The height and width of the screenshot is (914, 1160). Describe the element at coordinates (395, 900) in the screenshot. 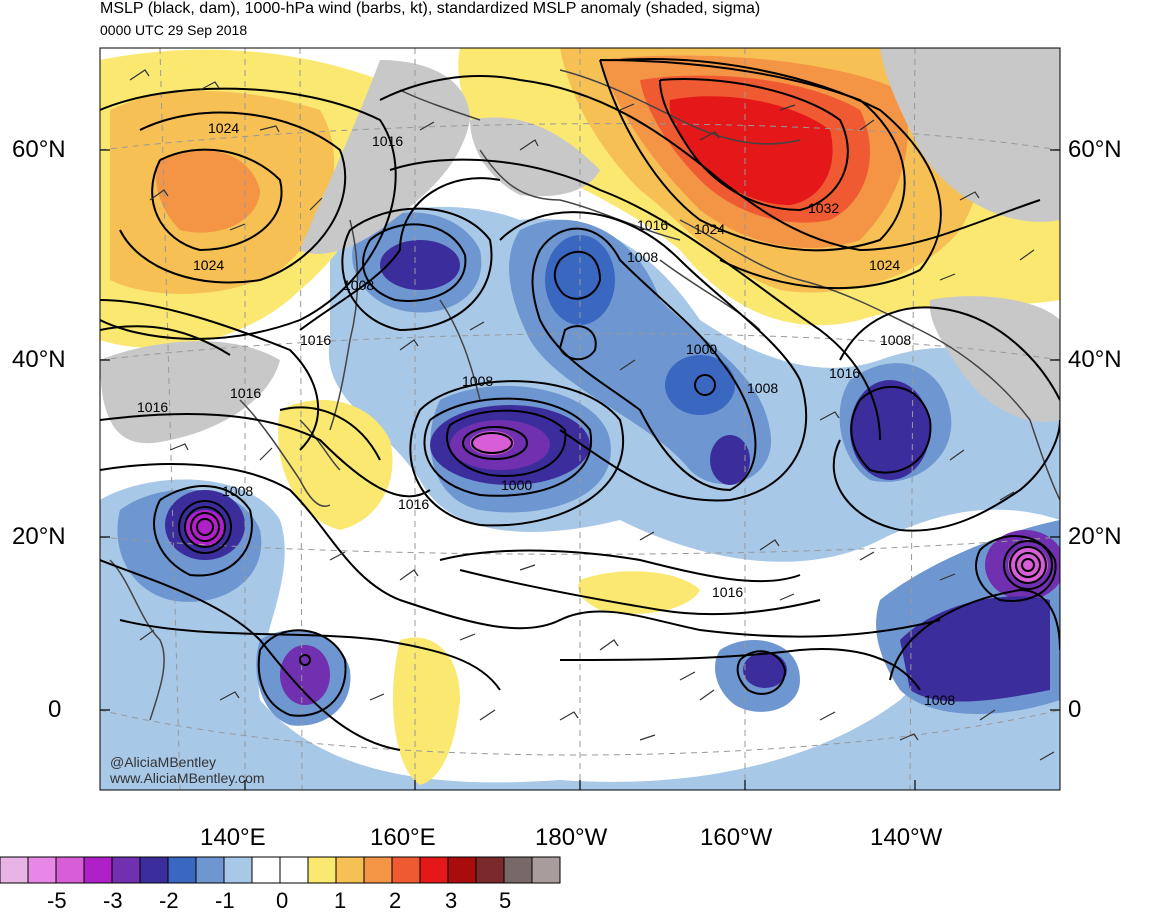

I see `colorbar-label: 2` at that location.